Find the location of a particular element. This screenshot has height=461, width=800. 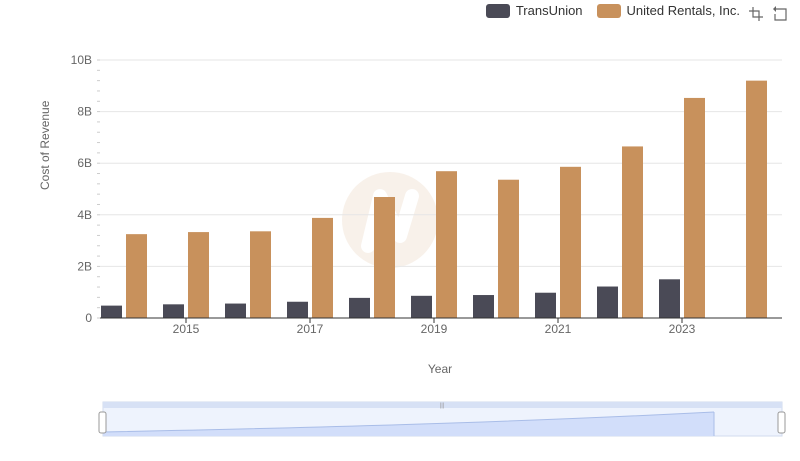

y-tick-label: 6B is located at coordinates (84, 163).